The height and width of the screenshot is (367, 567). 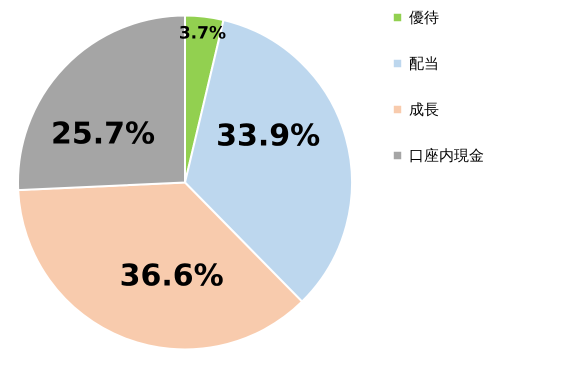 What do you see at coordinates (424, 109) in the screenshot?
I see `legend-label: 成長` at bounding box center [424, 109].